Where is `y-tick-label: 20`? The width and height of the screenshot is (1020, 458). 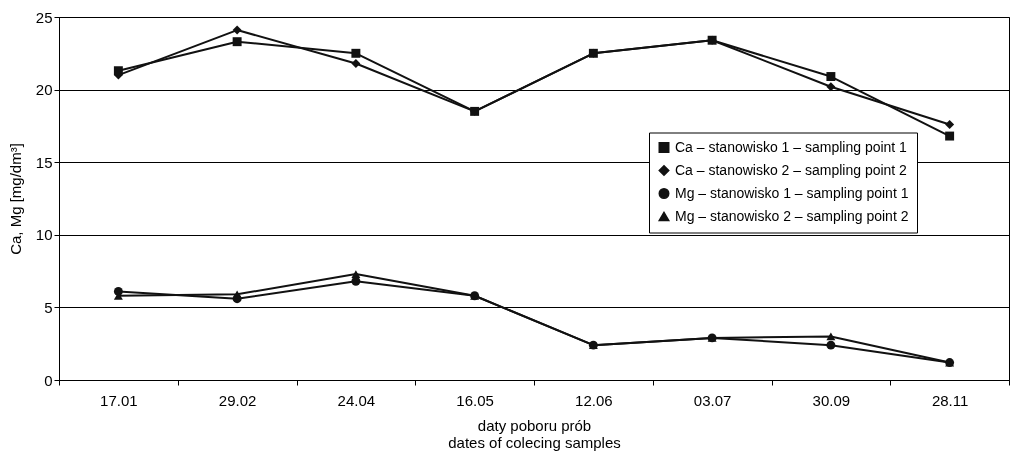
y-tick-label: 20 is located at coordinates (44, 90).